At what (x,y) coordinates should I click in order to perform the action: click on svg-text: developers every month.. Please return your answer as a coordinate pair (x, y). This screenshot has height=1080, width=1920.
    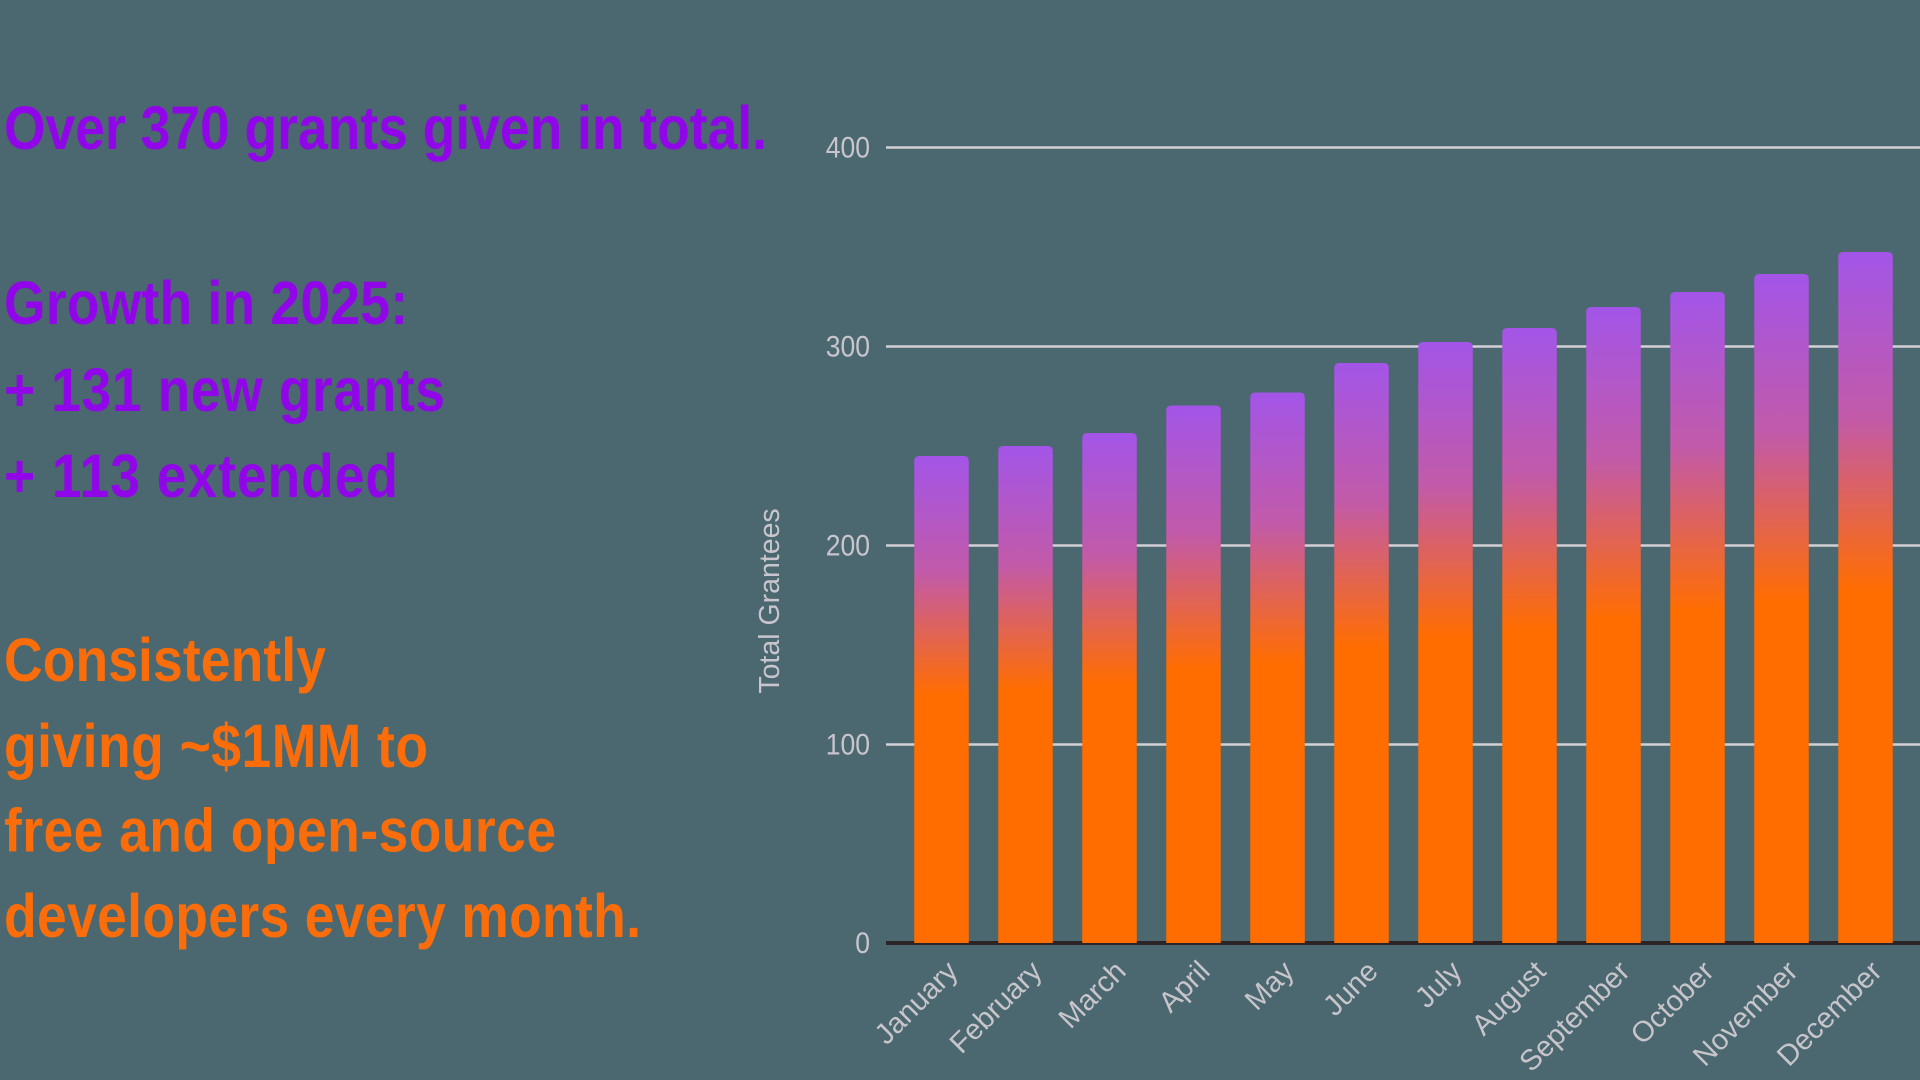
    Looking at the image, I should click on (322, 917).